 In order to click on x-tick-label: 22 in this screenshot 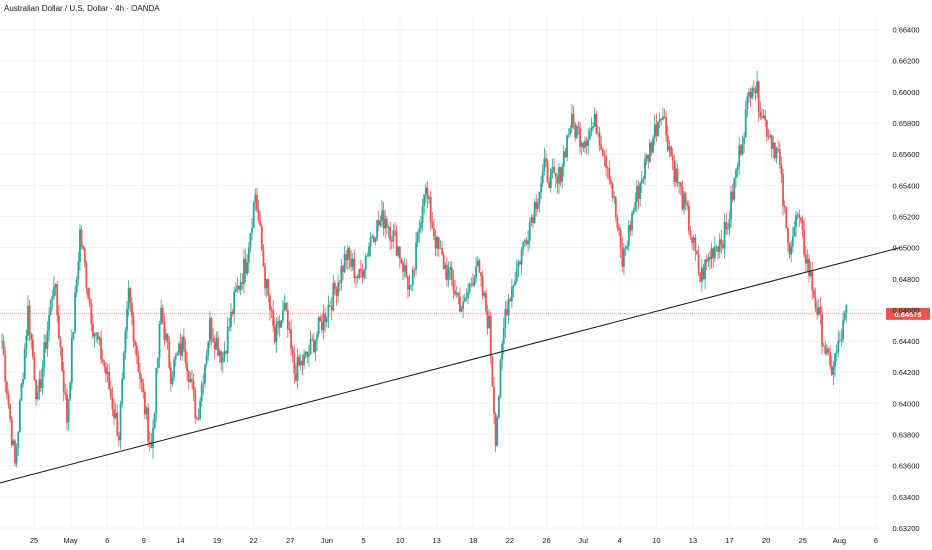, I will do `click(510, 540)`.